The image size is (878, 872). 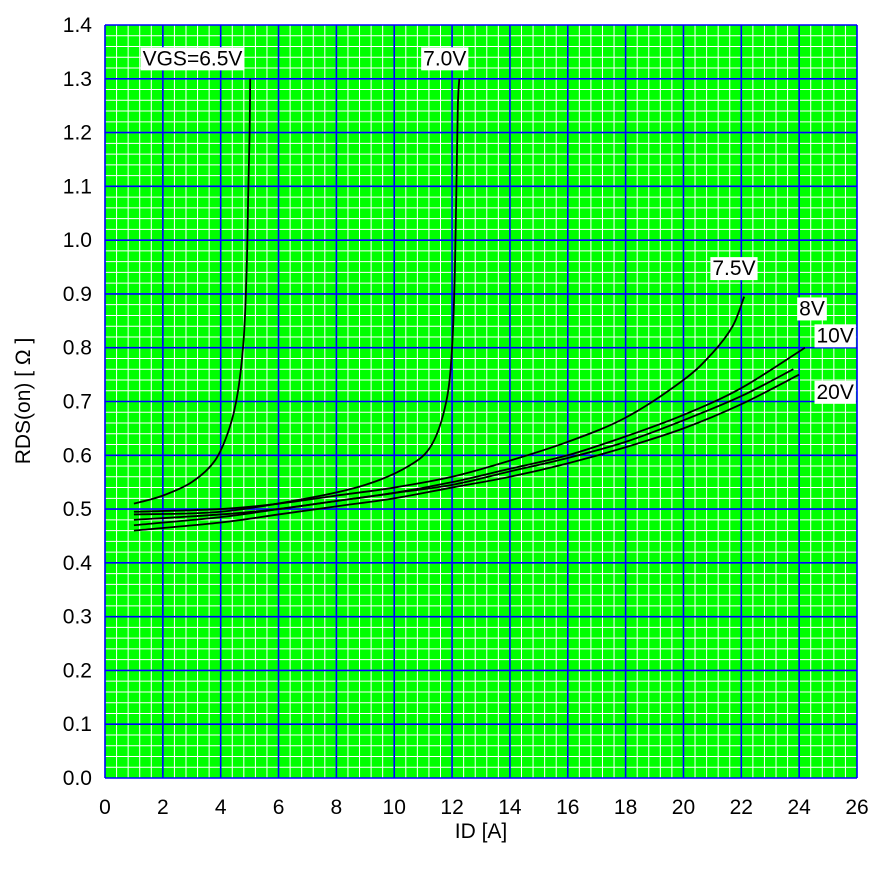 What do you see at coordinates (77, 348) in the screenshot?
I see `y-tick-label: 0.8` at bounding box center [77, 348].